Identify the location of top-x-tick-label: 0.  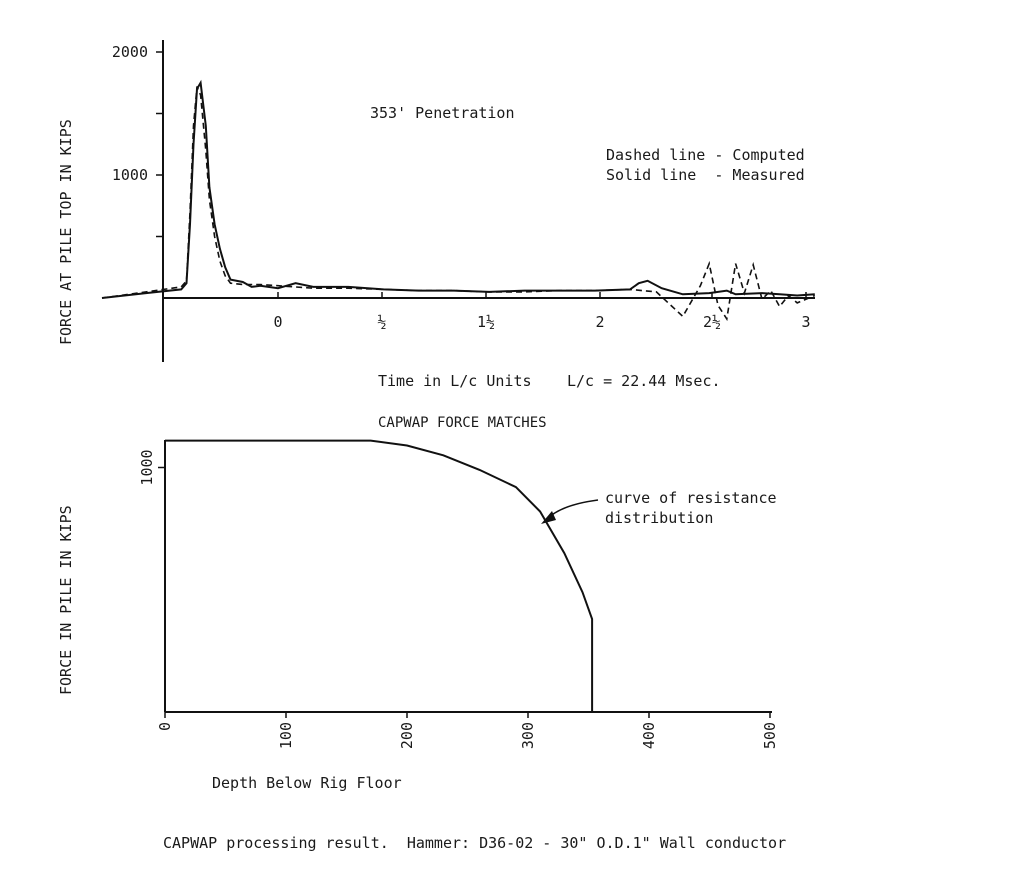
(277, 322).